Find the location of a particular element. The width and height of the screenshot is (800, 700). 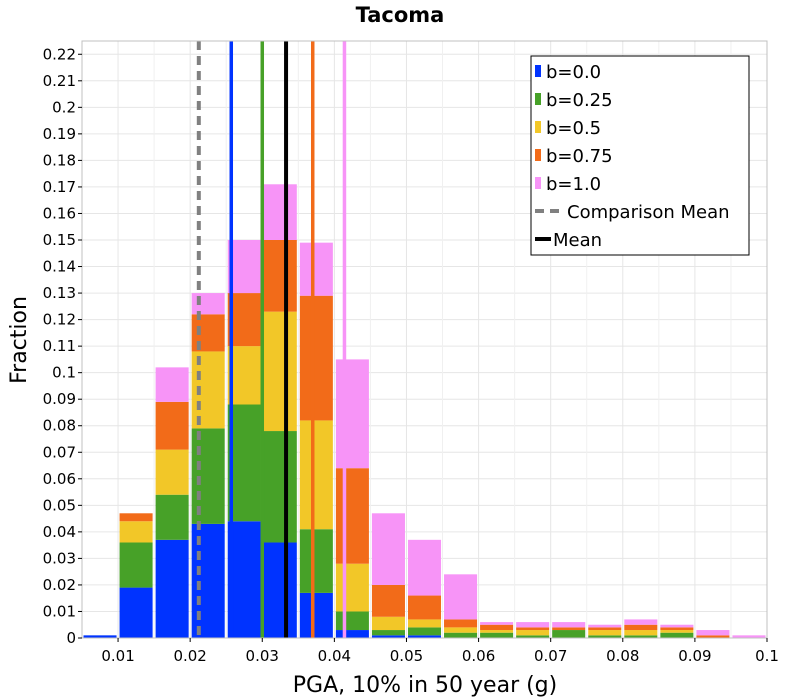

x-tick-label: 0.07 is located at coordinates (550, 656).